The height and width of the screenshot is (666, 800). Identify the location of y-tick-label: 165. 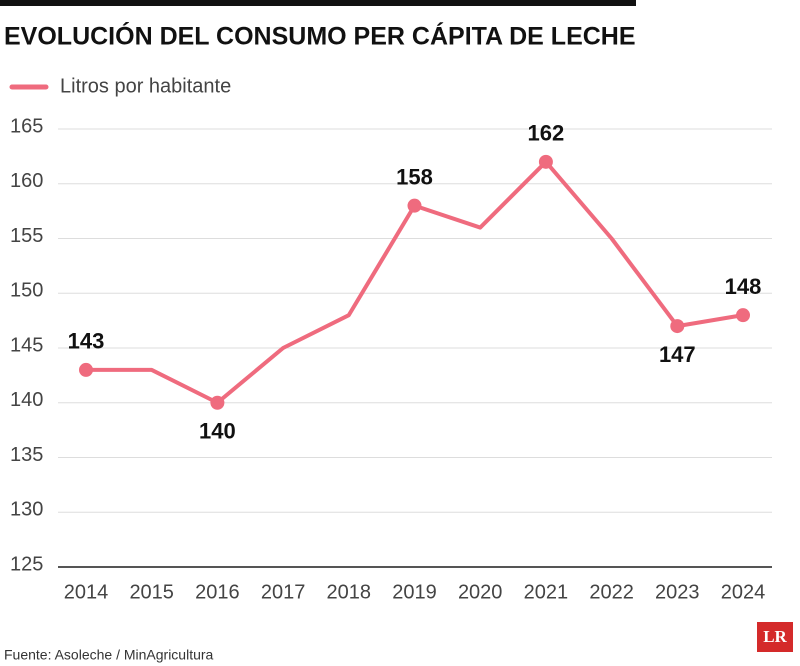
(26, 126).